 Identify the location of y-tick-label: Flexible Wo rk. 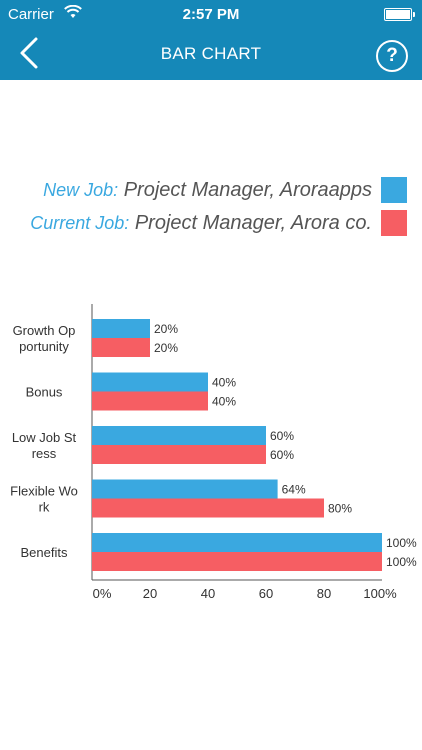
(44, 499).